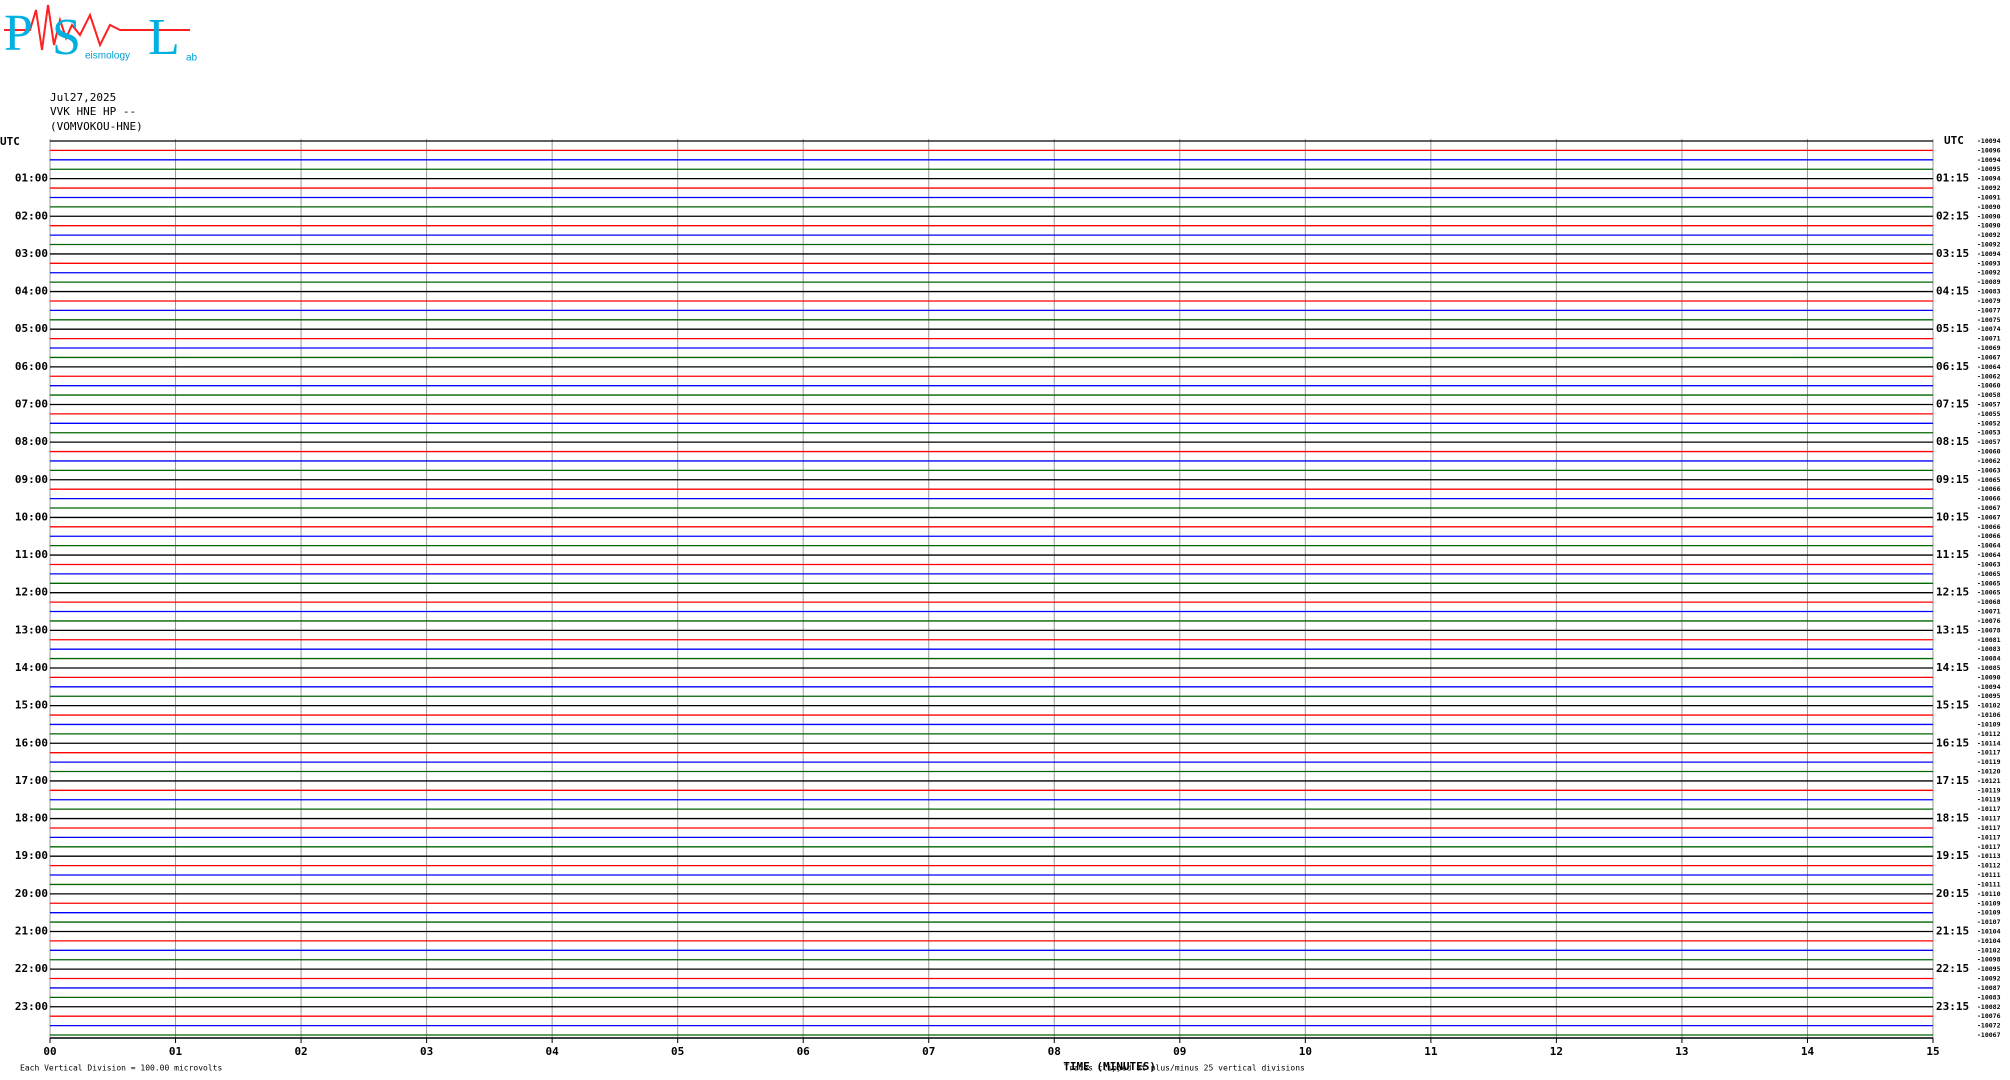  What do you see at coordinates (1952, 441) in the screenshot?
I see `right-hour-label: 08:15` at bounding box center [1952, 441].